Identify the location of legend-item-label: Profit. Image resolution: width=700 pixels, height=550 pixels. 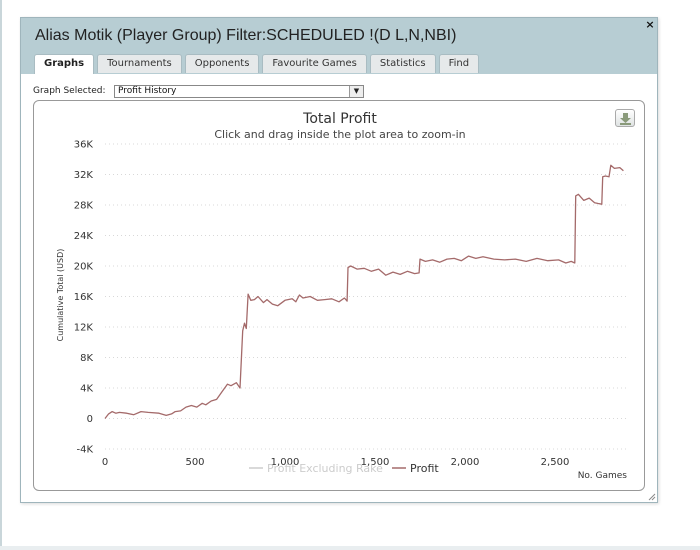
(424, 468).